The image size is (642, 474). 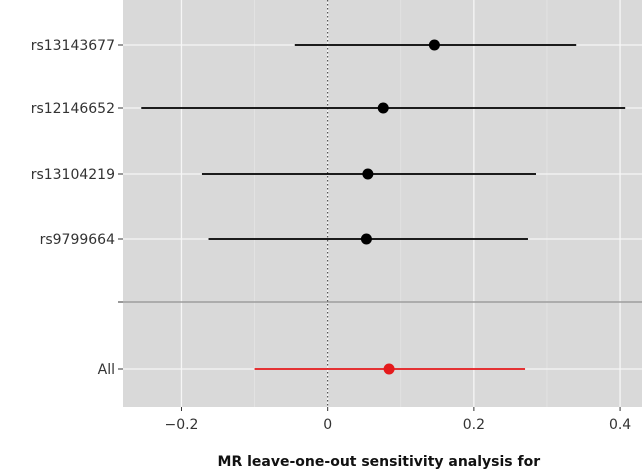 What do you see at coordinates (73, 46) in the screenshot?
I see `y-tick-label: rs13143677` at bounding box center [73, 46].